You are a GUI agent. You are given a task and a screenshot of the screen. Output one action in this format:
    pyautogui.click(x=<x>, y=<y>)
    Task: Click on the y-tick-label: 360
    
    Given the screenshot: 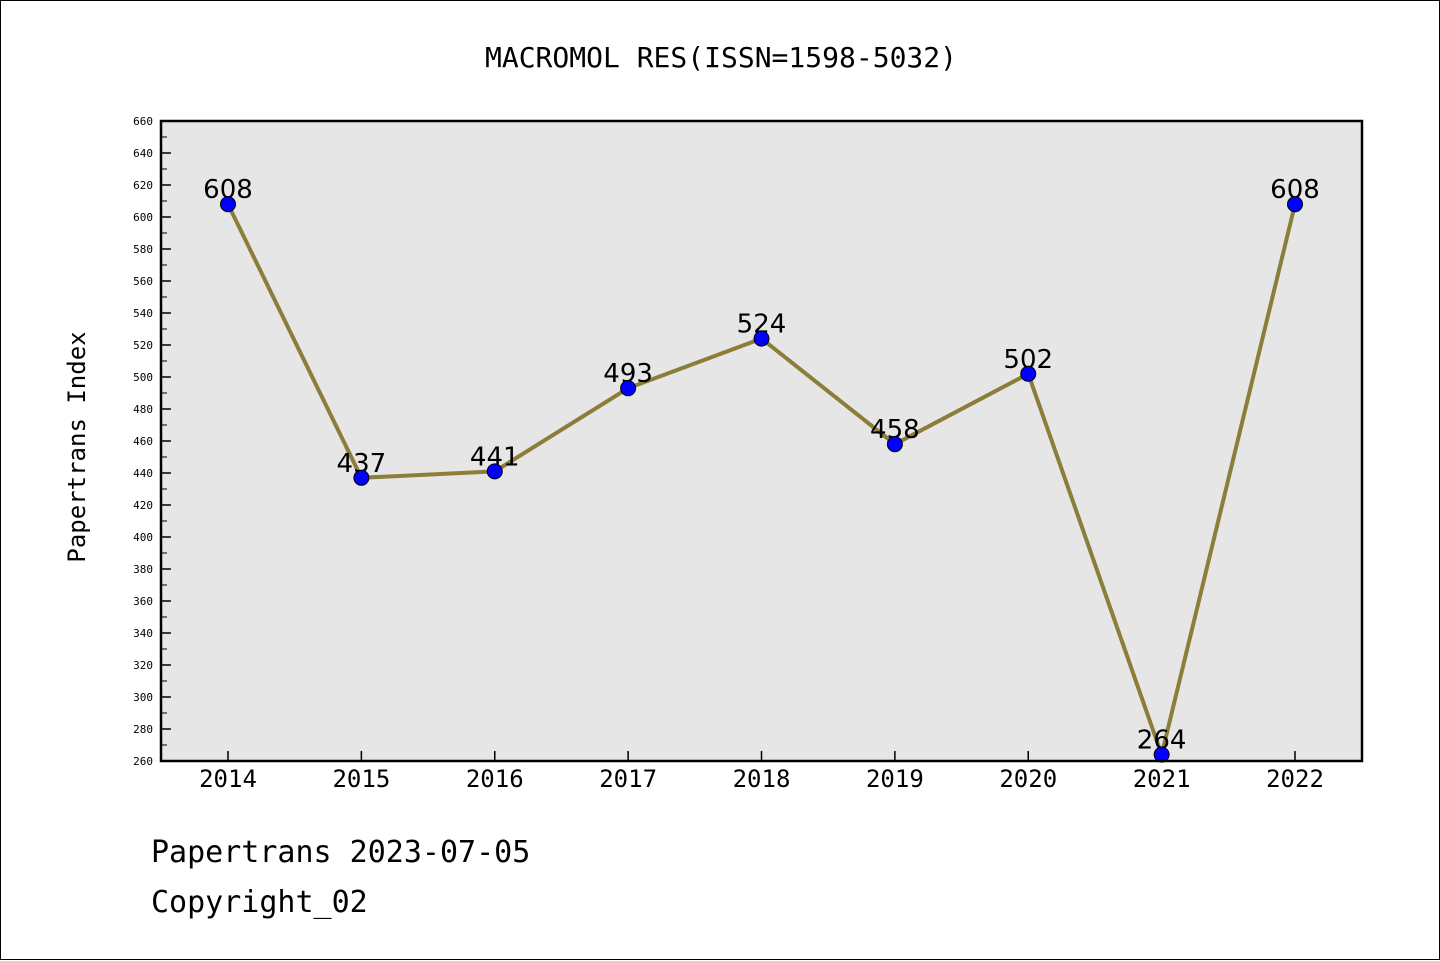 What is the action you would take?
    pyautogui.click(x=143, y=601)
    